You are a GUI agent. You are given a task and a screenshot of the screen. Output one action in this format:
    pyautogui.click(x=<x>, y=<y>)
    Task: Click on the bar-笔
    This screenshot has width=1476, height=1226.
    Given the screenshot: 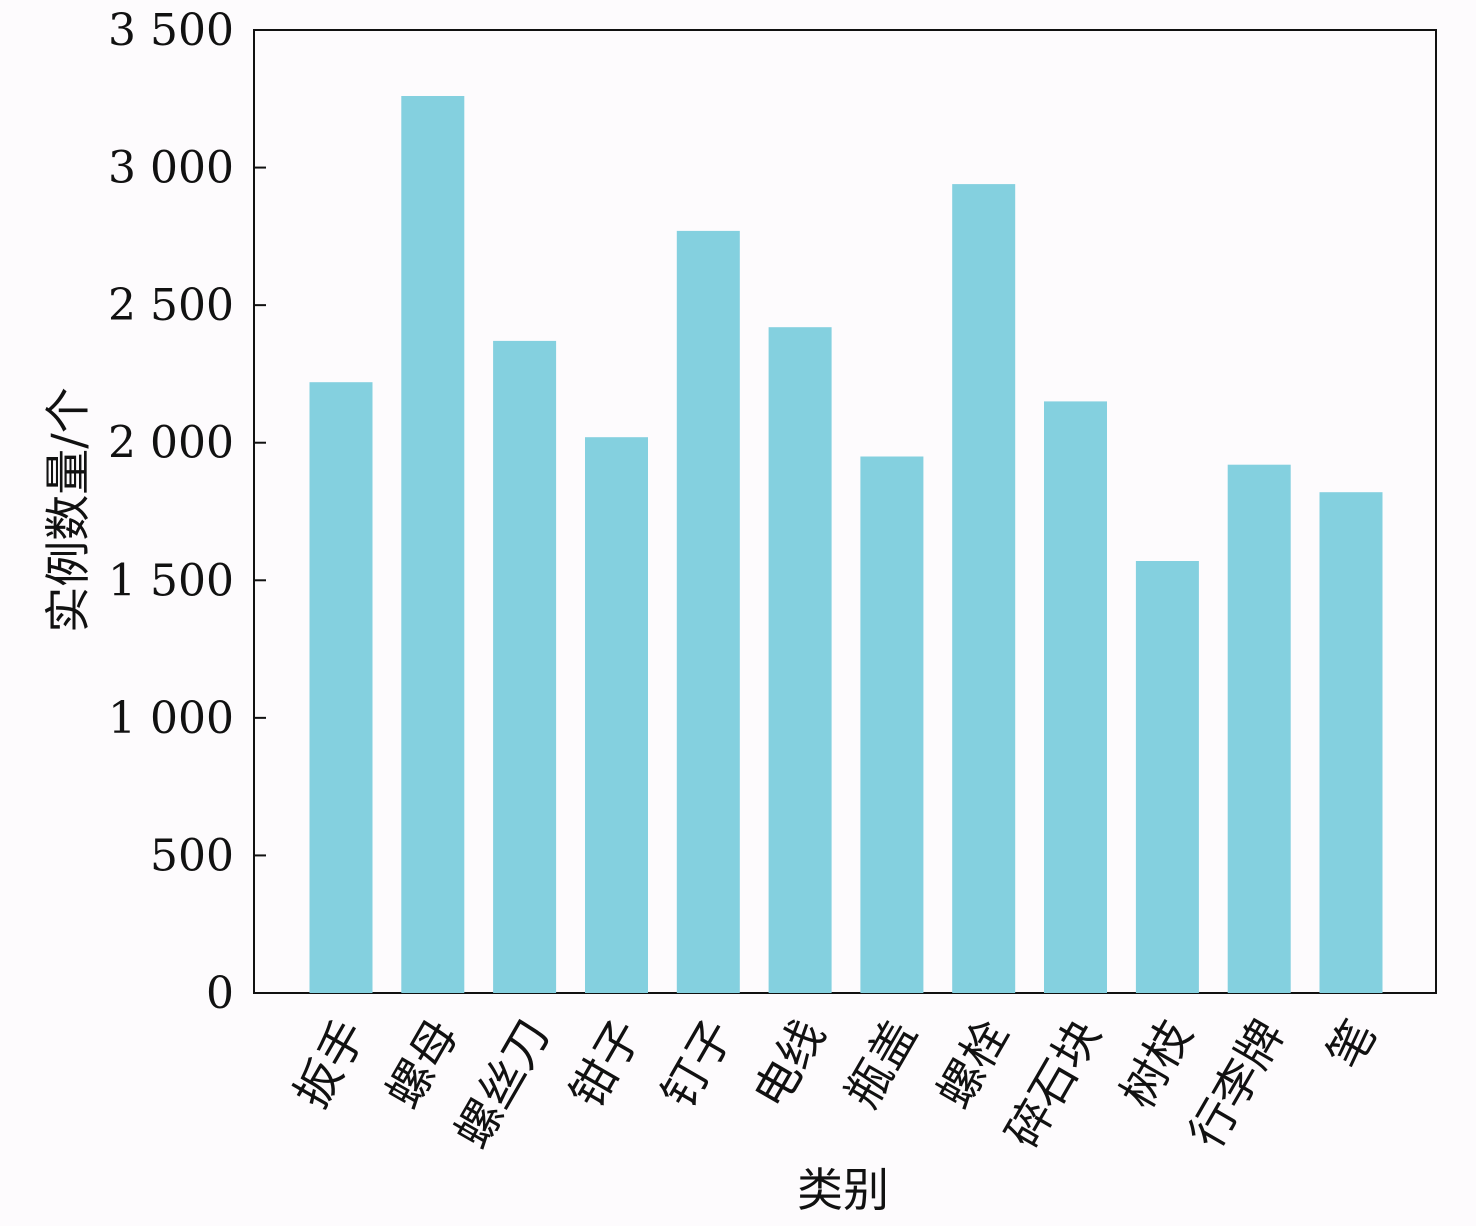 What is the action you would take?
    pyautogui.click(x=1351, y=742)
    